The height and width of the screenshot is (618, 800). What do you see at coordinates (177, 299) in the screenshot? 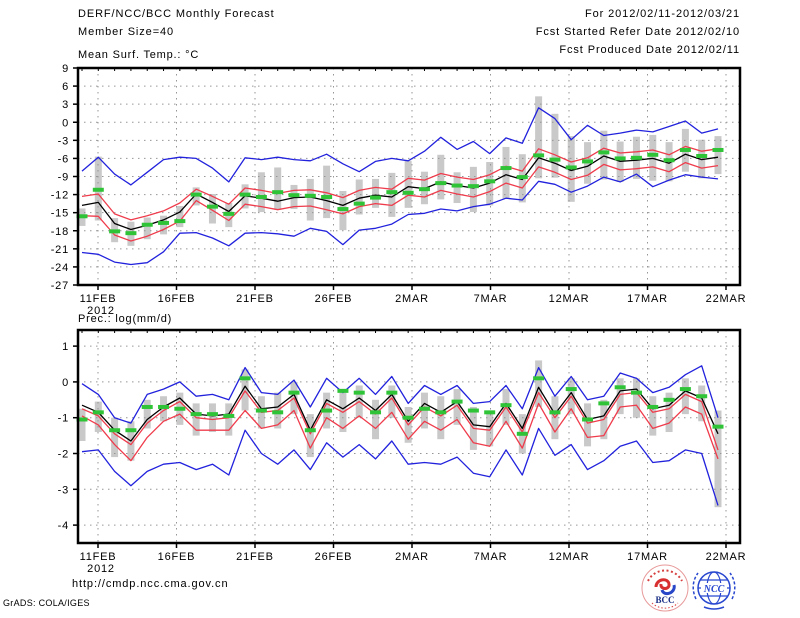
I see `x-tick-label: 16FEB` at bounding box center [177, 299].